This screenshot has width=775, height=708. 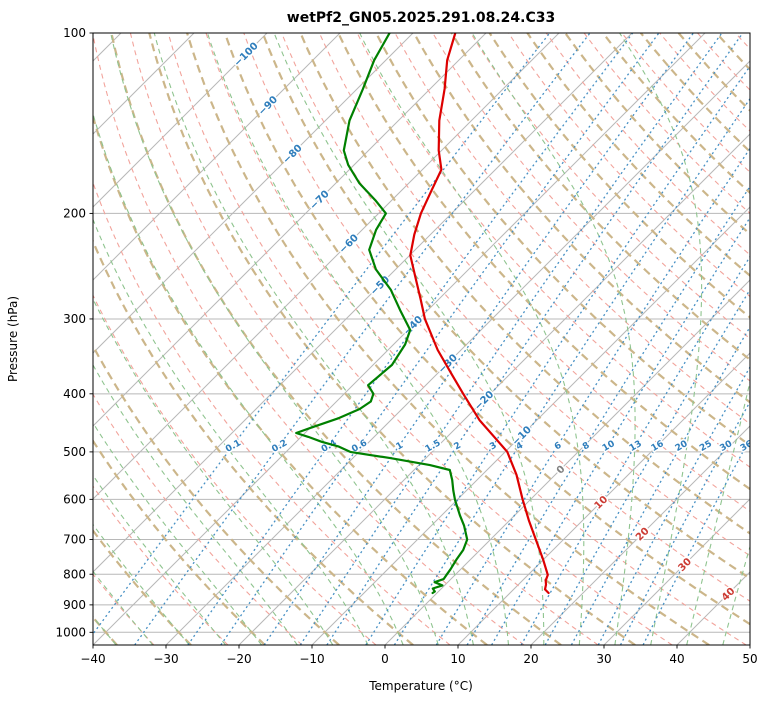 What do you see at coordinates (74, 33) in the screenshot?
I see `y-tick-label: 100` at bounding box center [74, 33].